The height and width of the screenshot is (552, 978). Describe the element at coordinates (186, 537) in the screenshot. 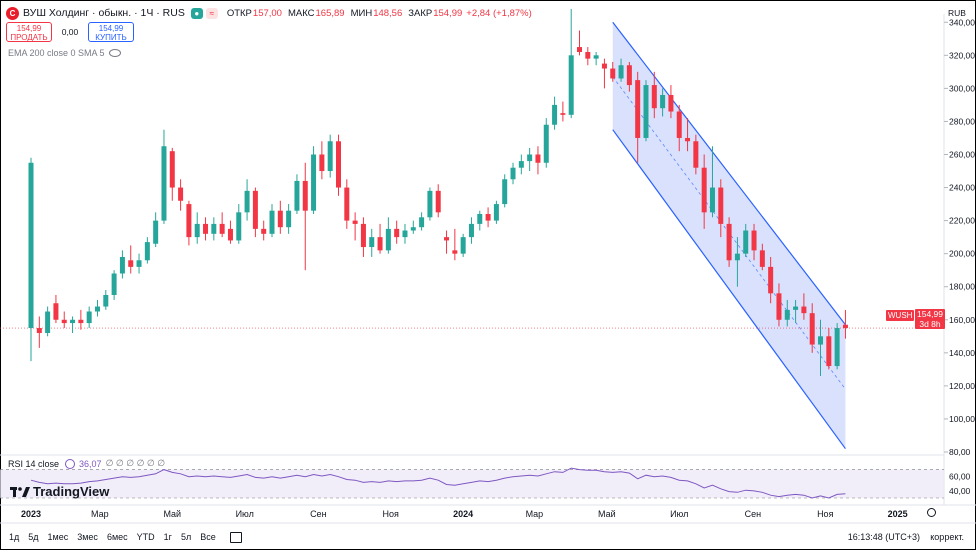

I see `range-button-7: 5л` at that location.